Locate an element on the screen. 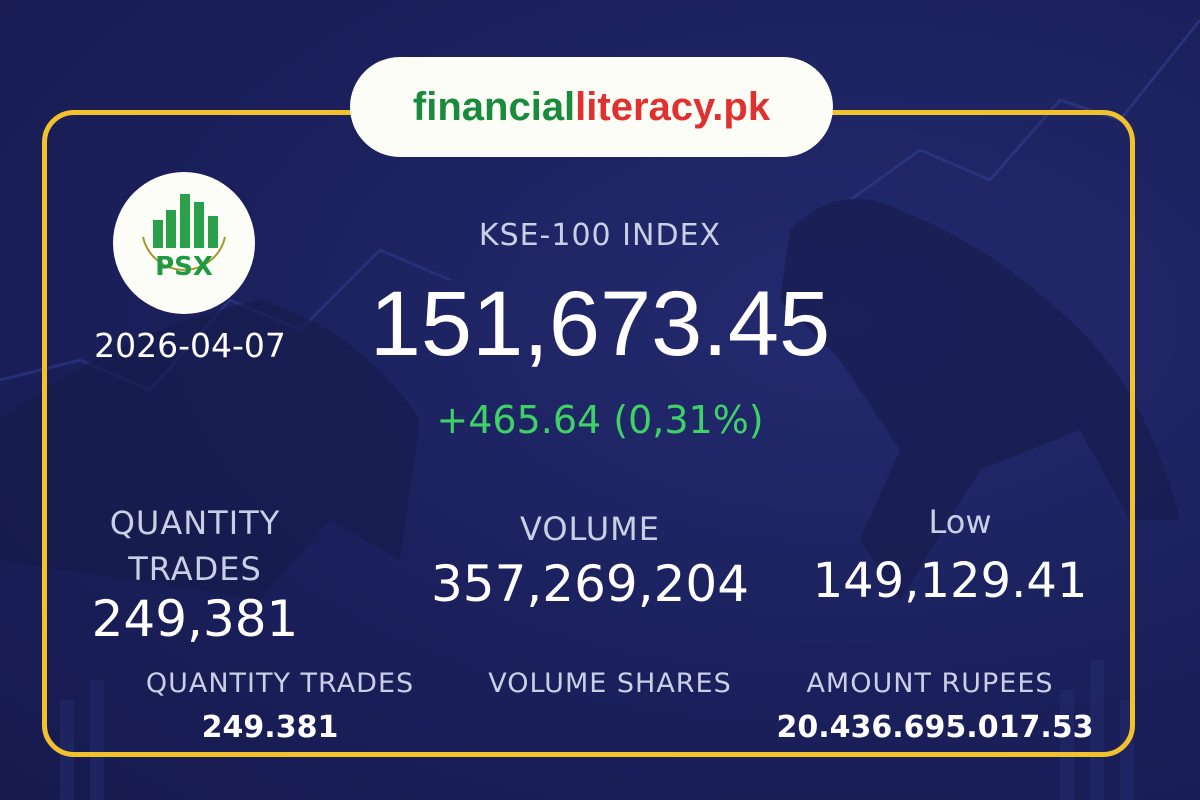 This screenshot has height=800, width=1200. label-line-1: QUANTITY is located at coordinates (195, 523).